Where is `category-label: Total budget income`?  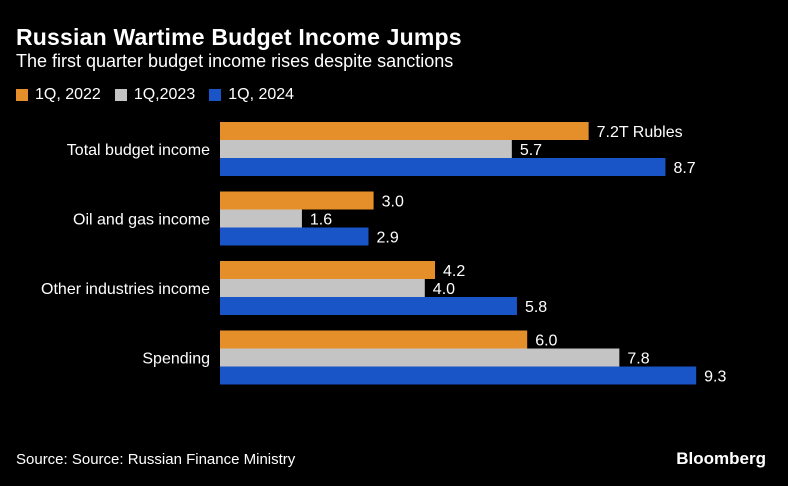 category-label: Total budget income is located at coordinates (138, 150).